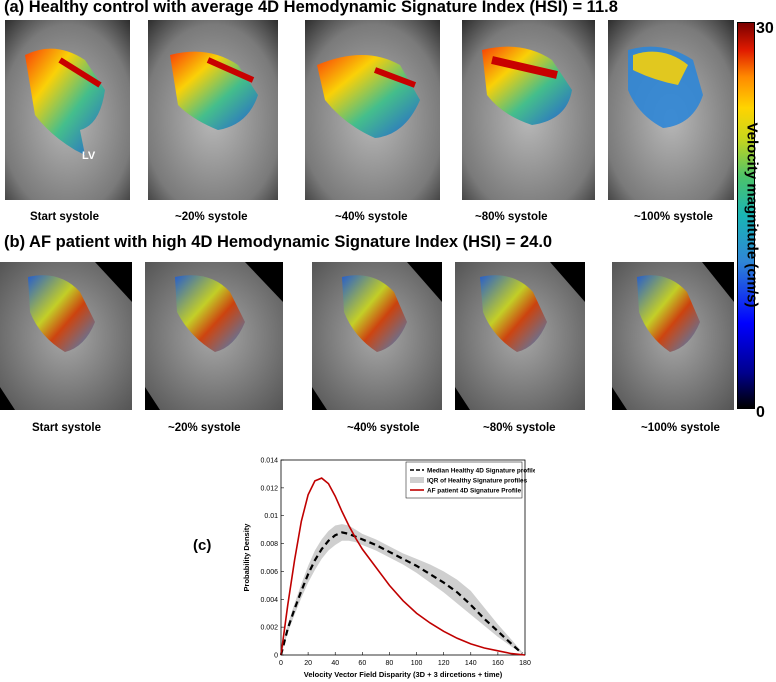  I want to click on x-tick-label: 120, so click(444, 663).